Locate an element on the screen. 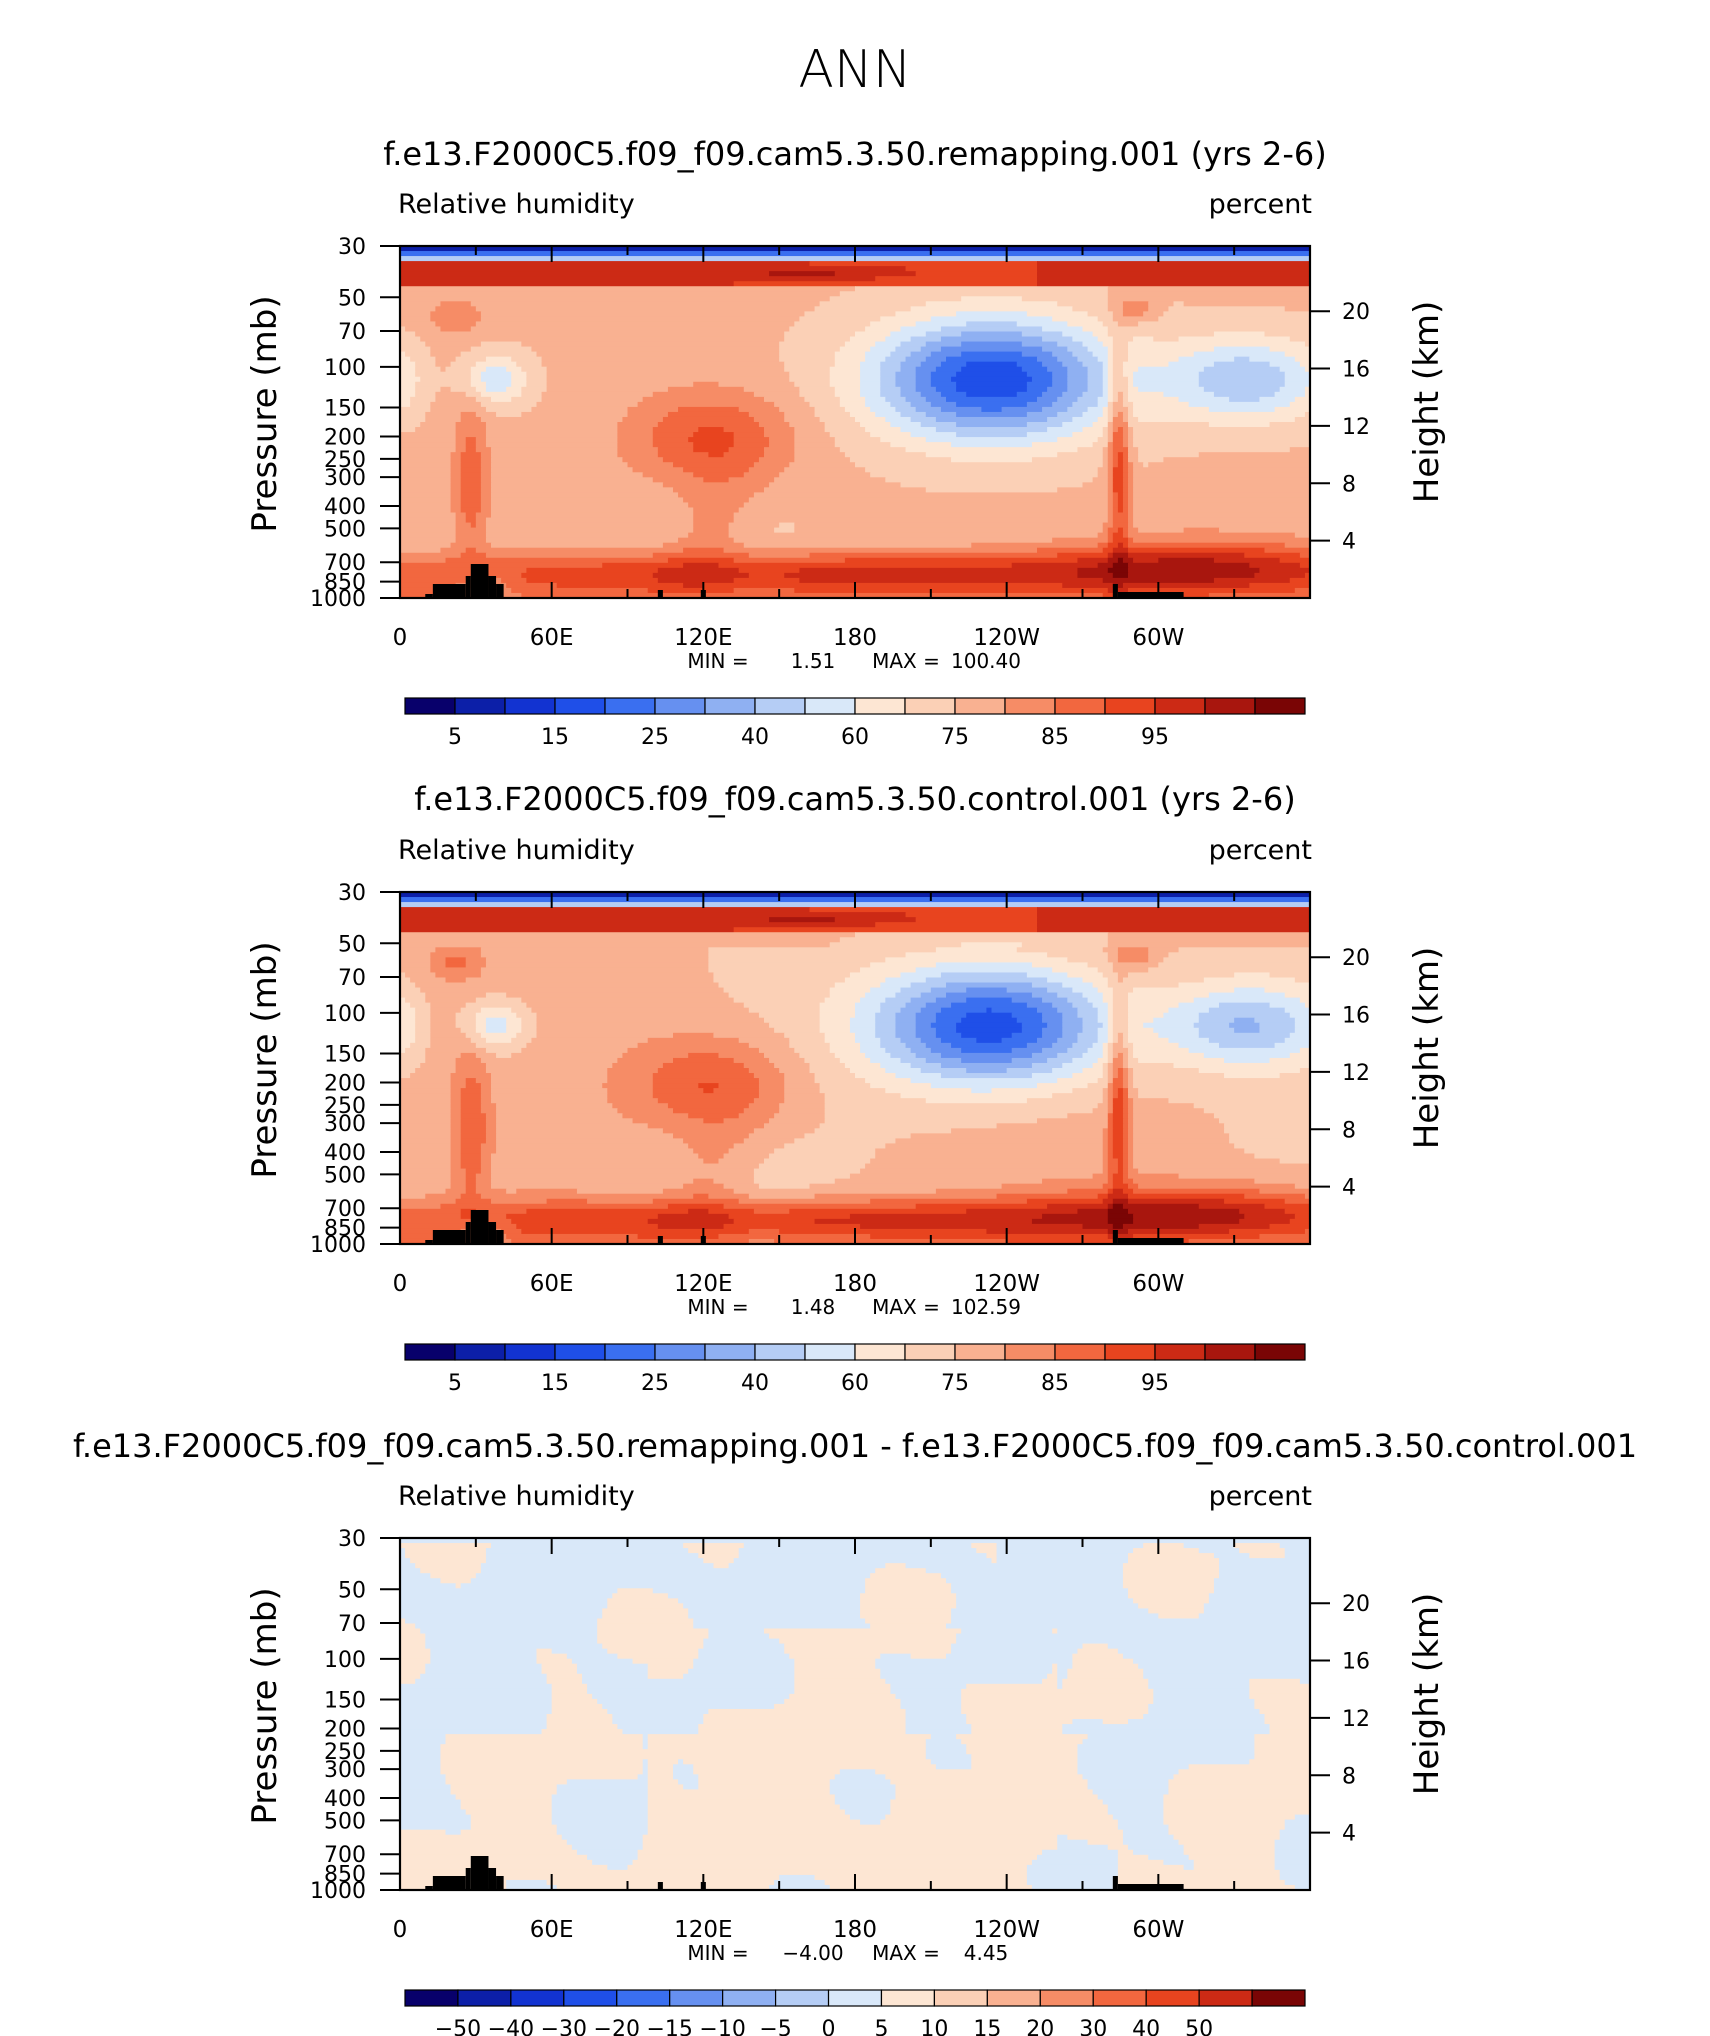  colorbar-label: 75 is located at coordinates (955, 1383).